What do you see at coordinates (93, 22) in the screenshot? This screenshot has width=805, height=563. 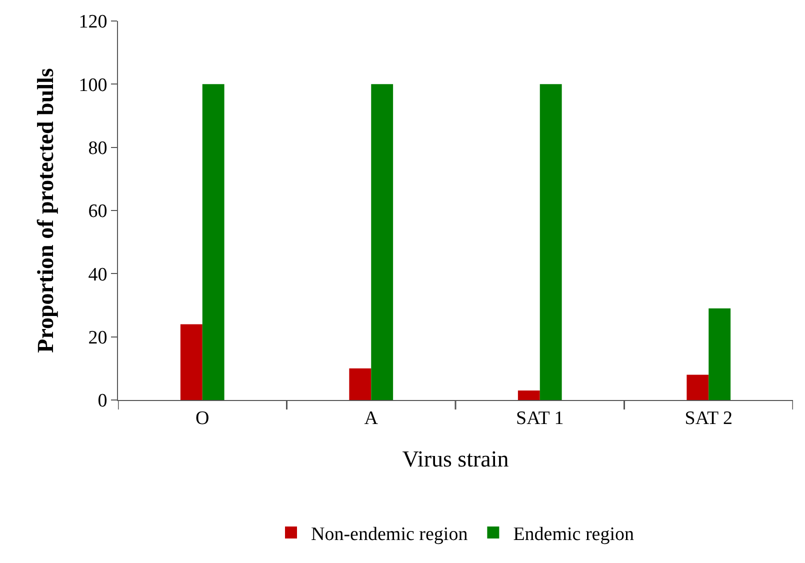 I see `y-tick-label: 120` at bounding box center [93, 22].